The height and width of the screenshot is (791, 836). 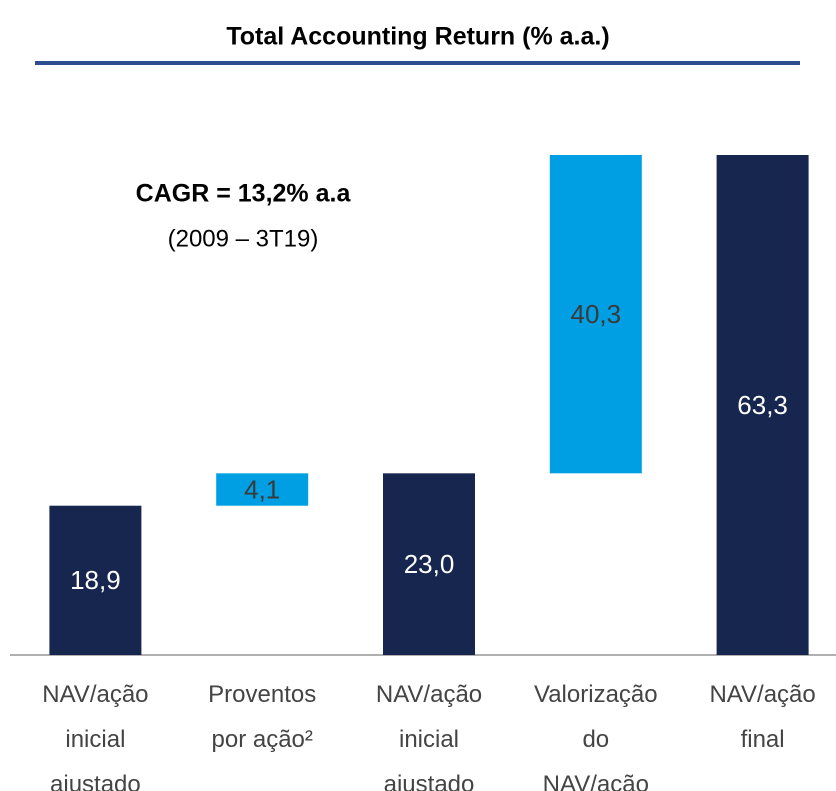 I want to click on x-tick-label: NAV/ação final, so click(x=762, y=717).